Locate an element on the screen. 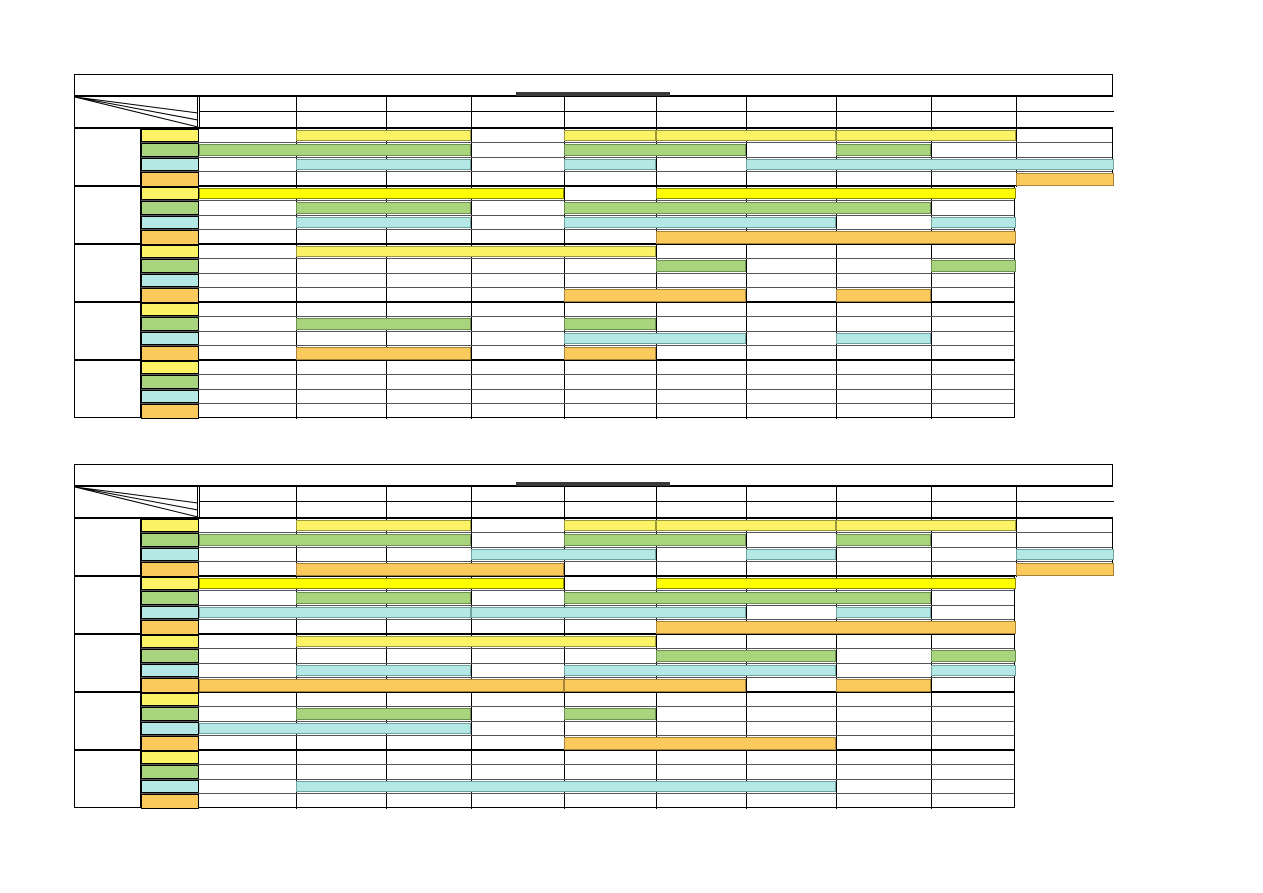 Image resolution: width=1263 pixels, height=893 pixels. row-color-swatch-yellow is located at coordinates (170, 310).